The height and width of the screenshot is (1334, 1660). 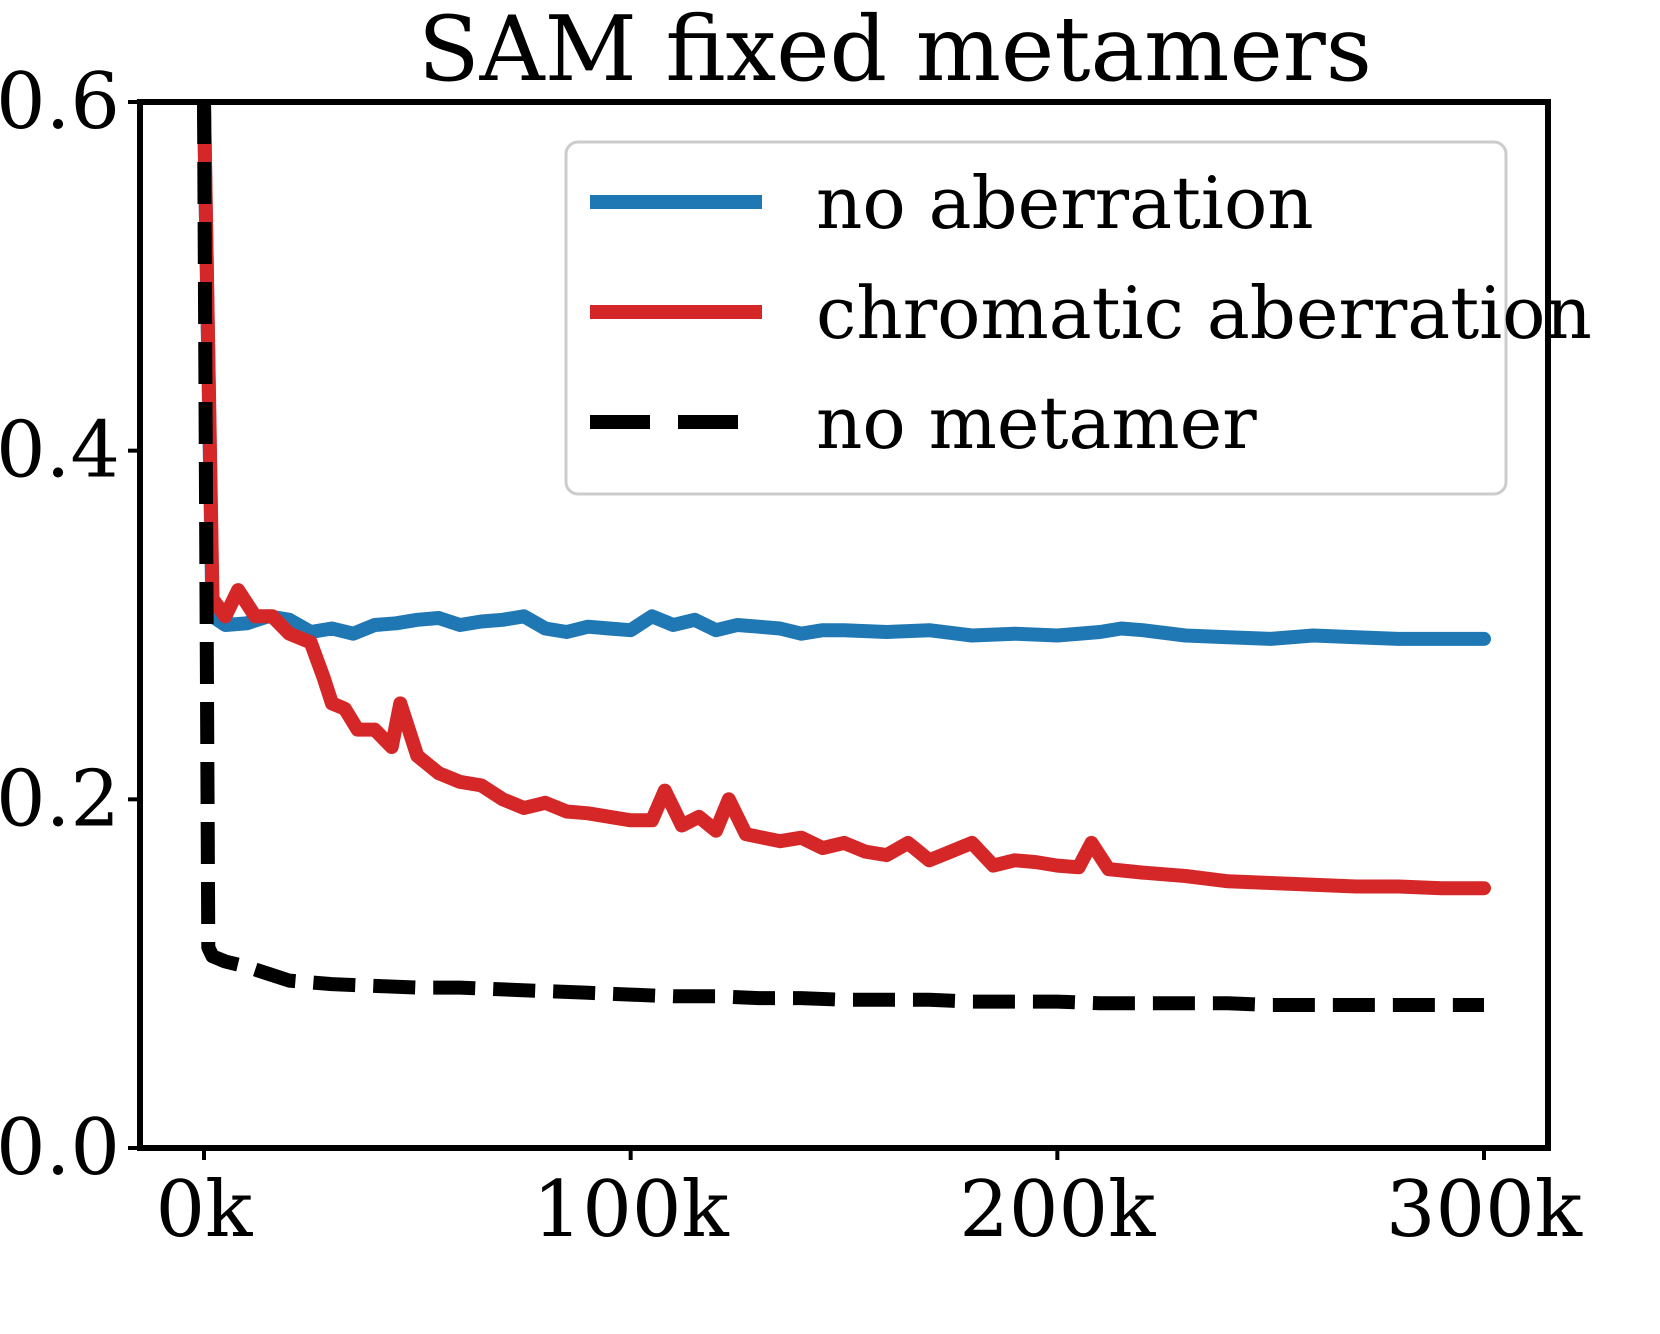 I want to click on x-tick-label: 100k, so click(x=631, y=1210).